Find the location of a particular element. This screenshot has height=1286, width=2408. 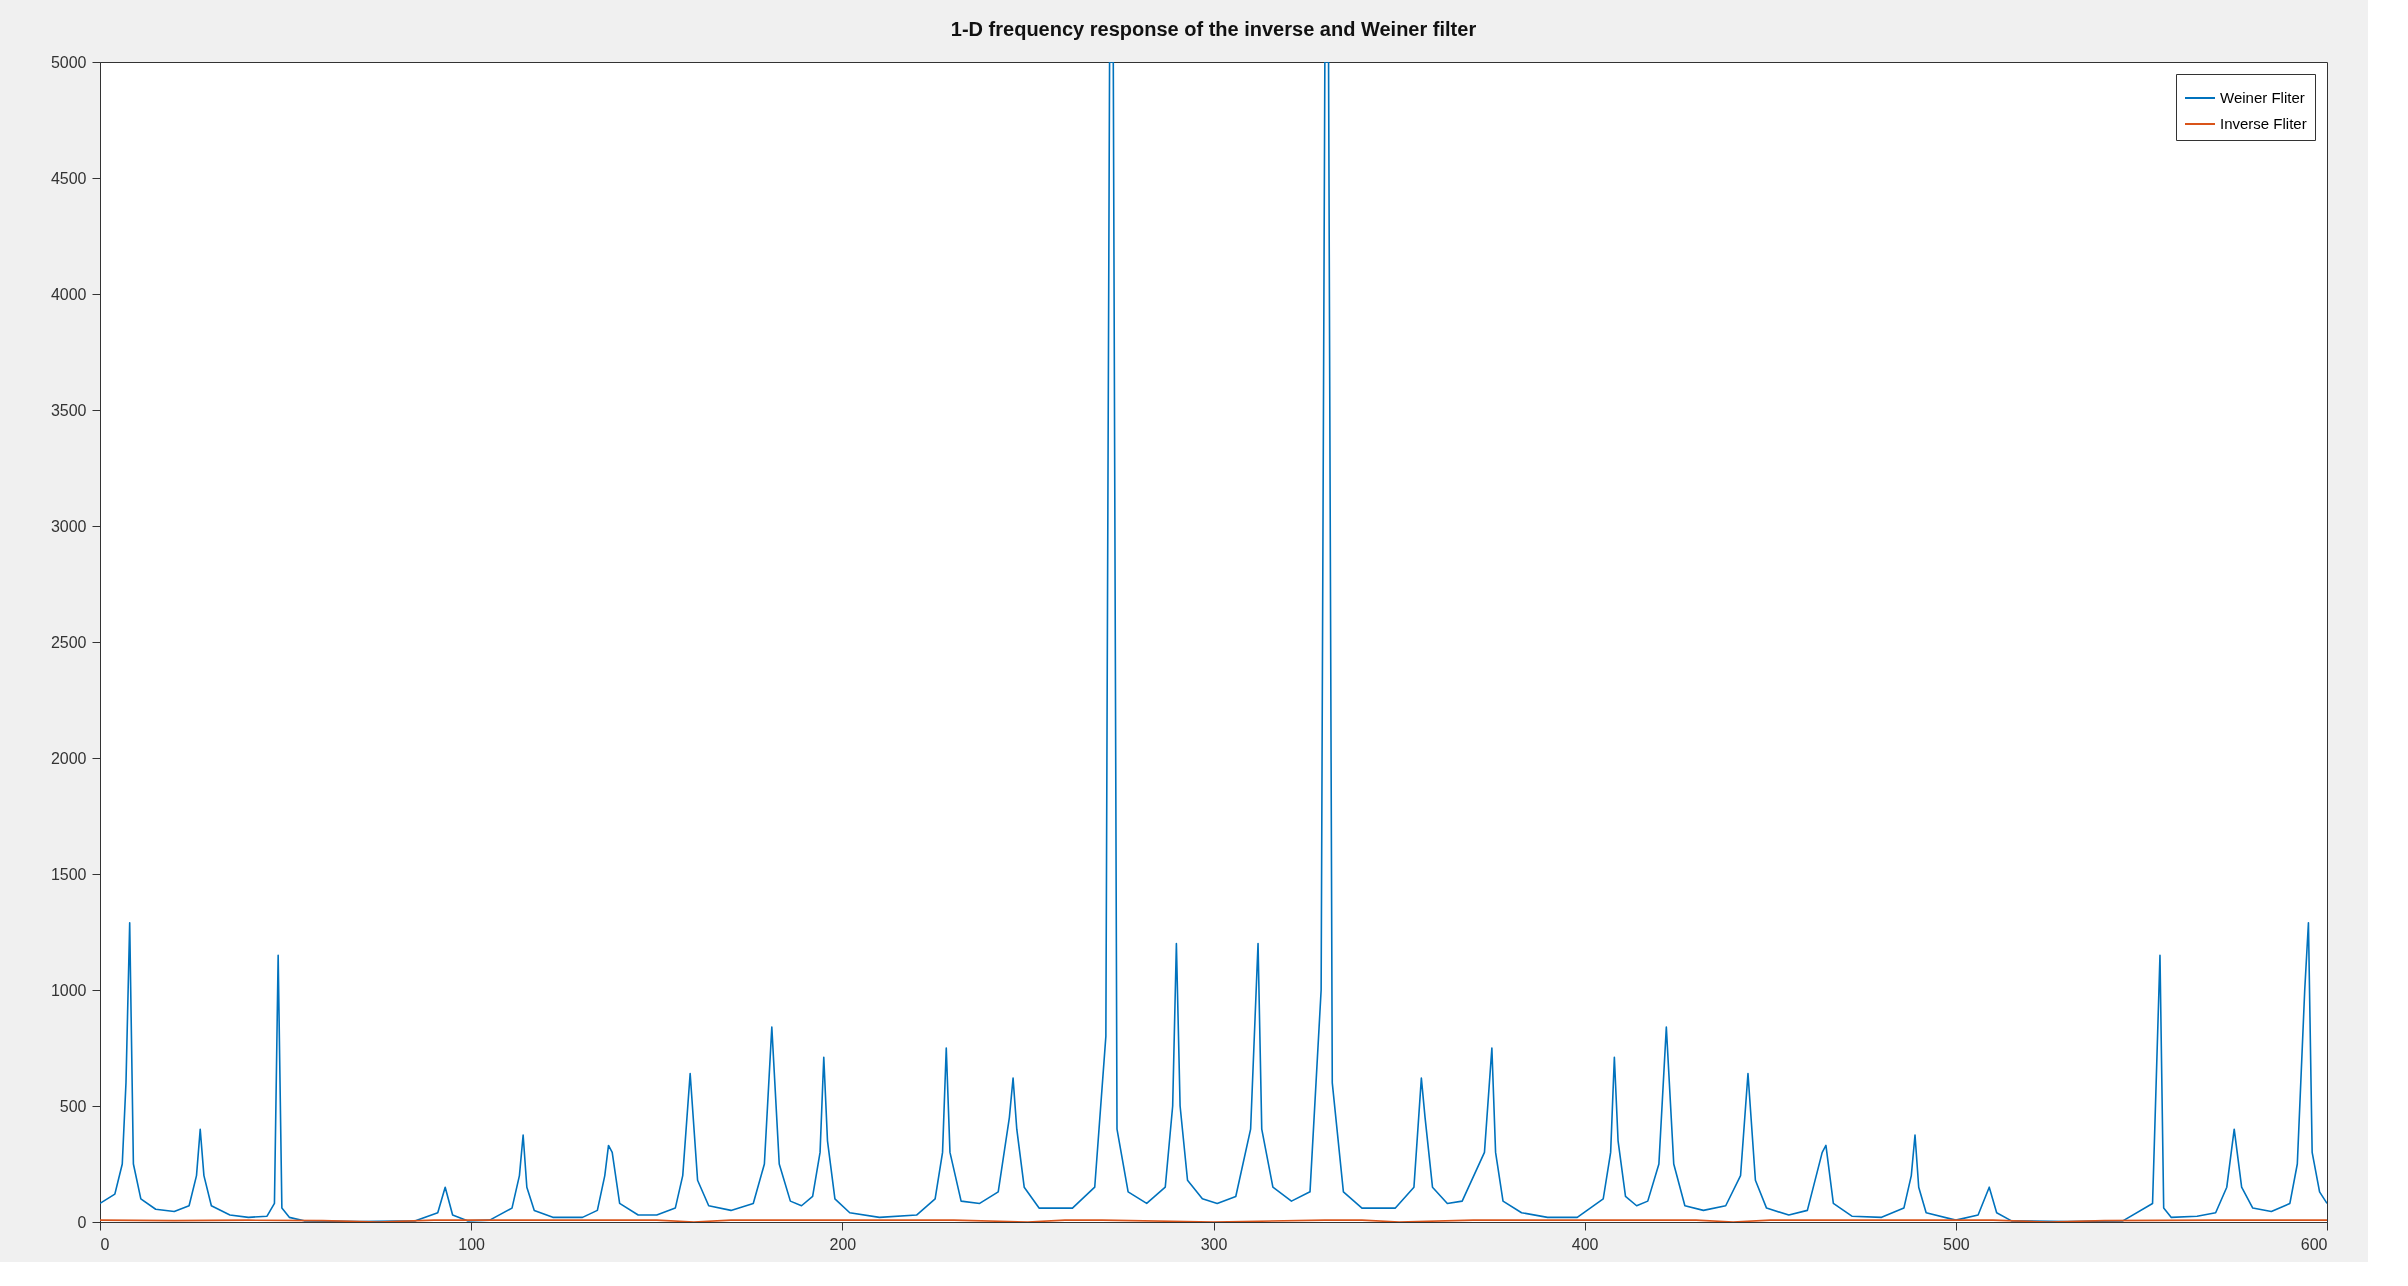

y-tick-label: 4500 is located at coordinates (68, 178).